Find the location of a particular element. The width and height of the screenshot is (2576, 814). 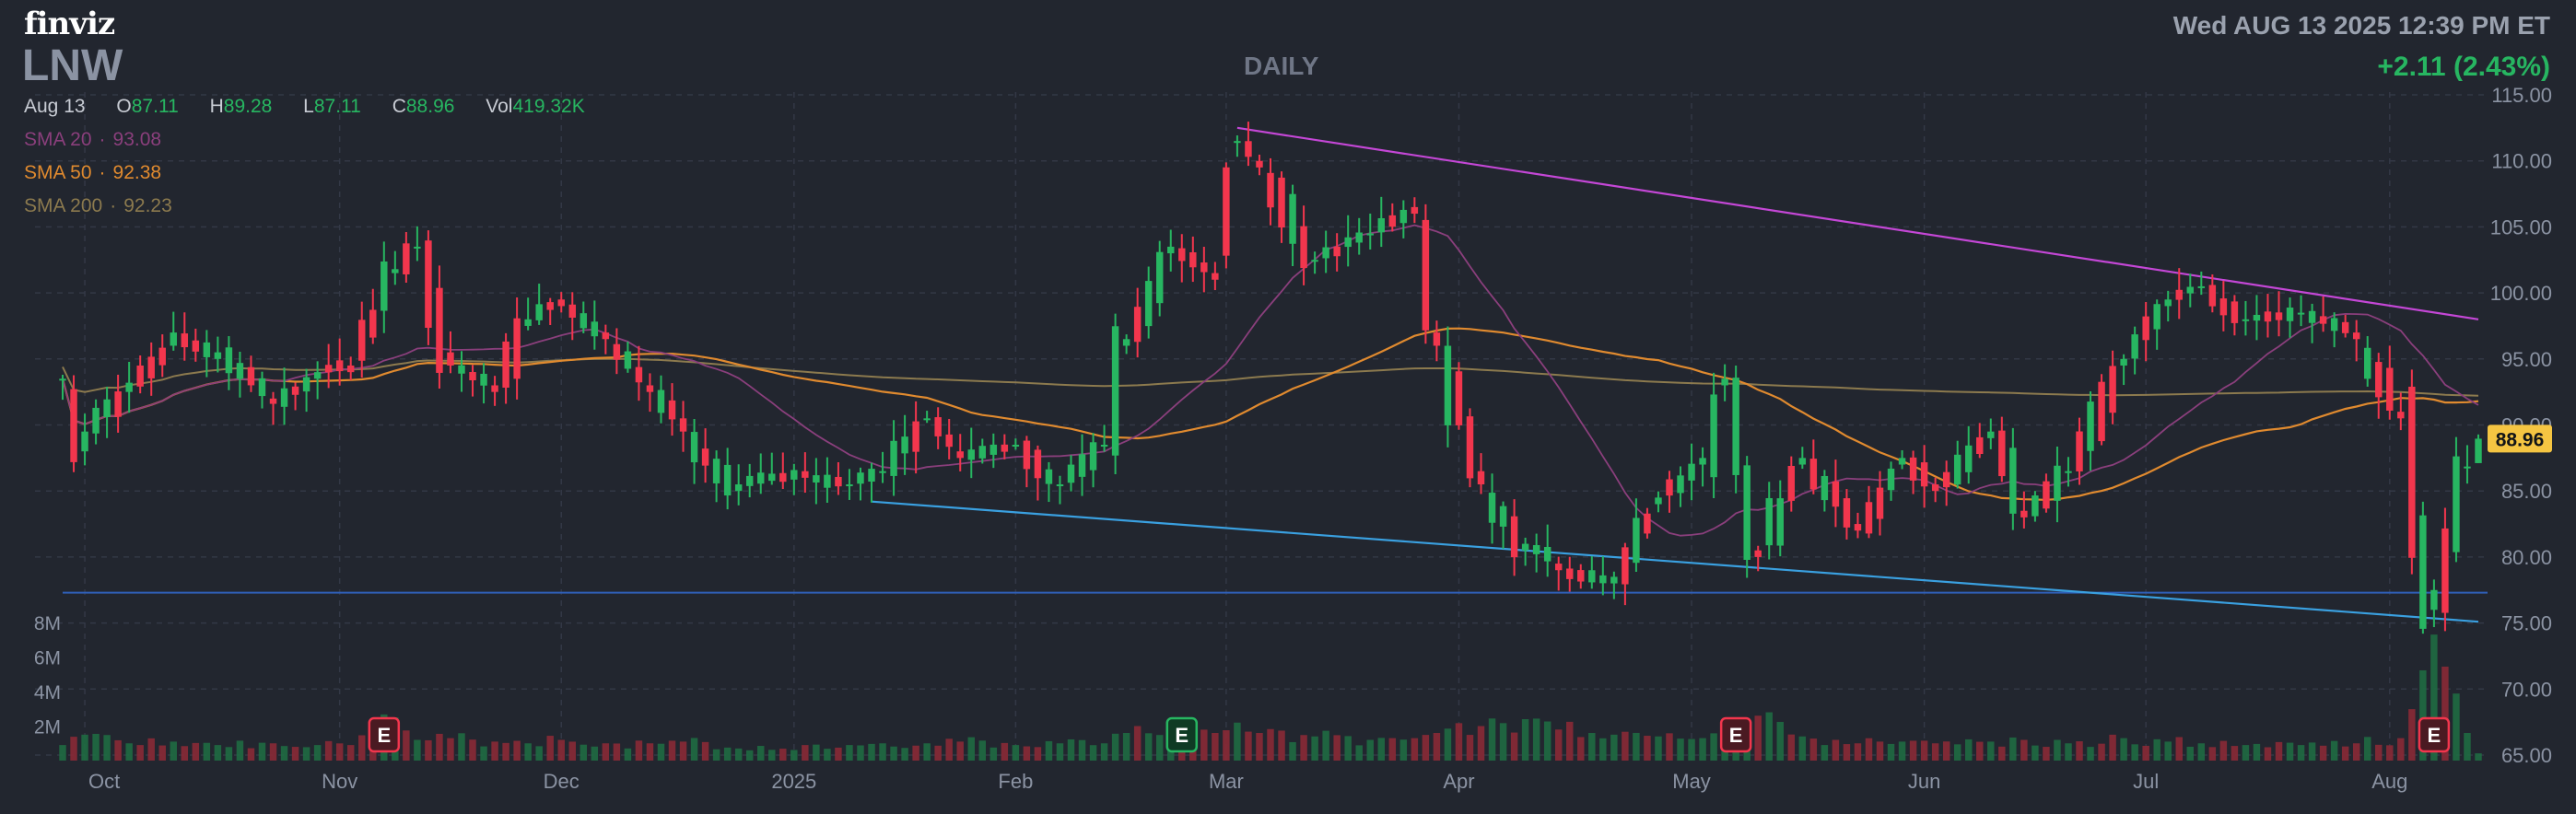

sma-20-legend: SMA 20 · 93.08 is located at coordinates (93, 139).